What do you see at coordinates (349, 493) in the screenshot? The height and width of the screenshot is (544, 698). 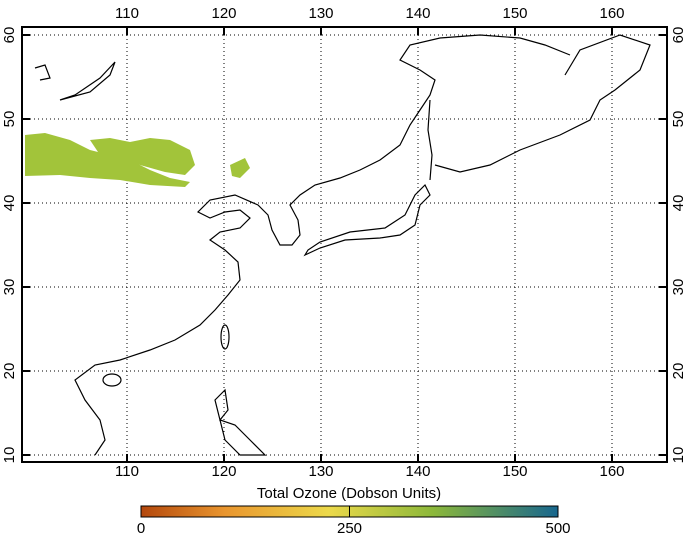 I see `colorbar-label: Total Ozone (Dobson Units)` at bounding box center [349, 493].